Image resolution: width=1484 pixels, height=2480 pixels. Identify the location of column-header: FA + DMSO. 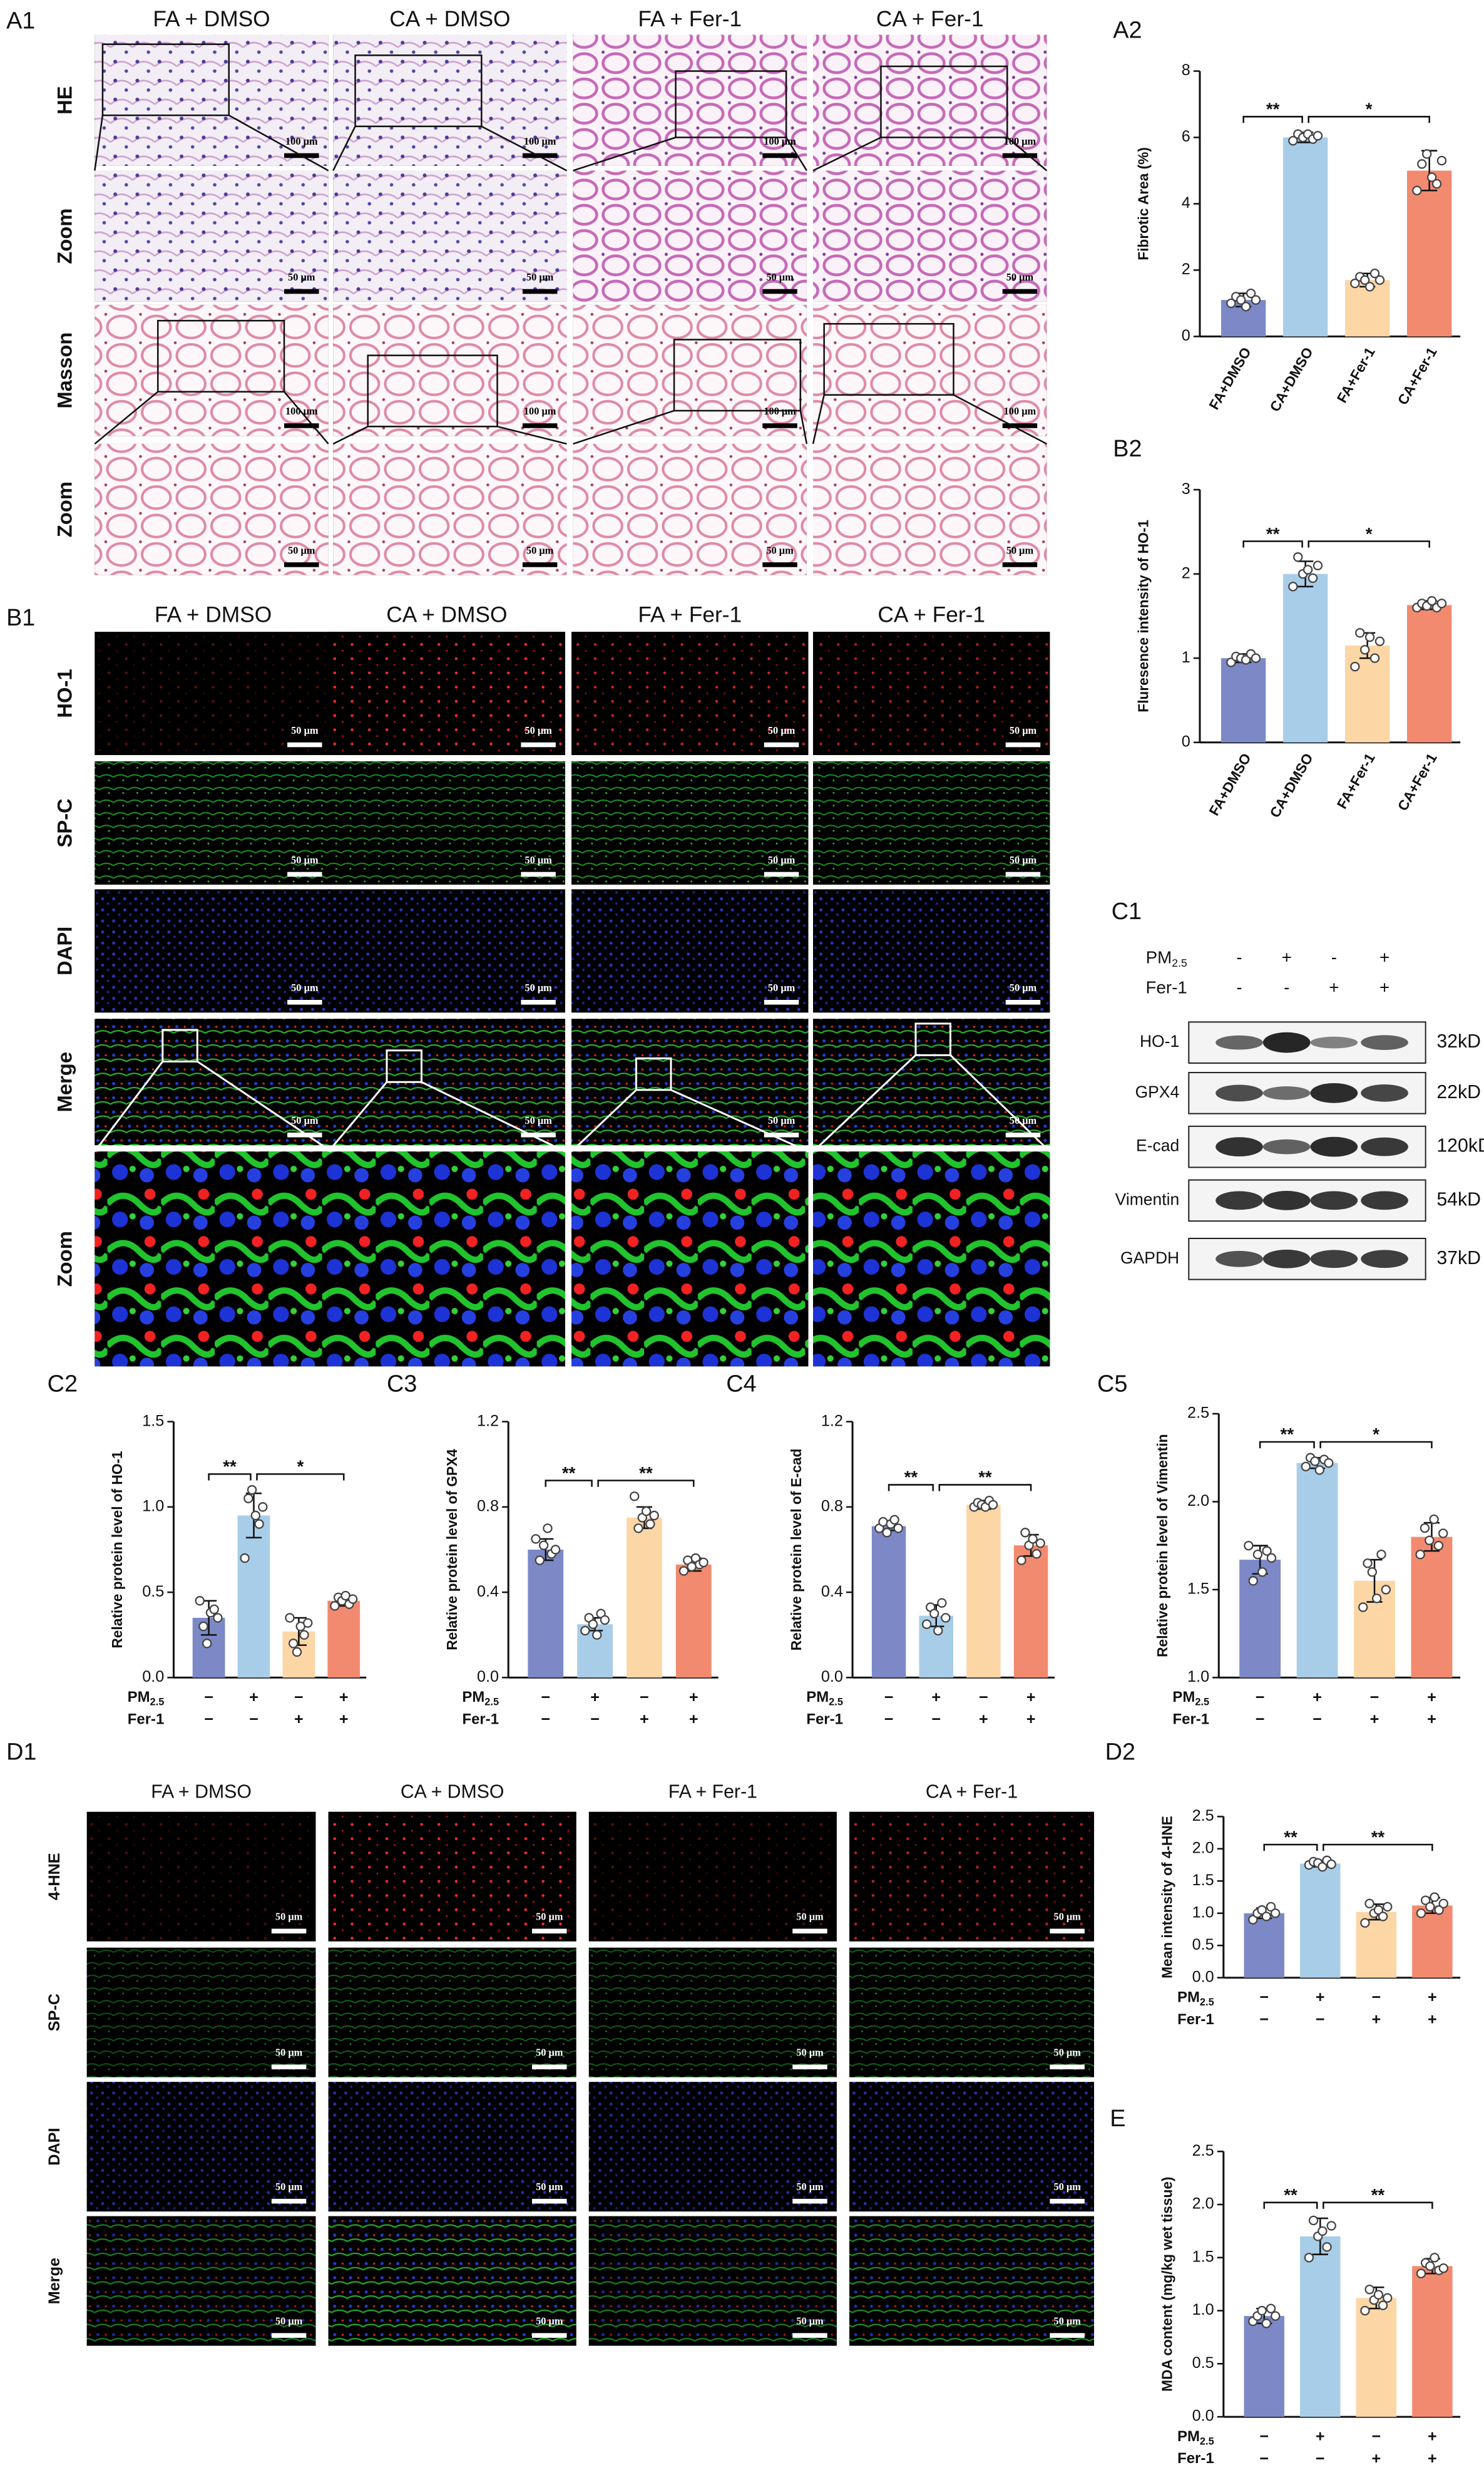
(211, 19).